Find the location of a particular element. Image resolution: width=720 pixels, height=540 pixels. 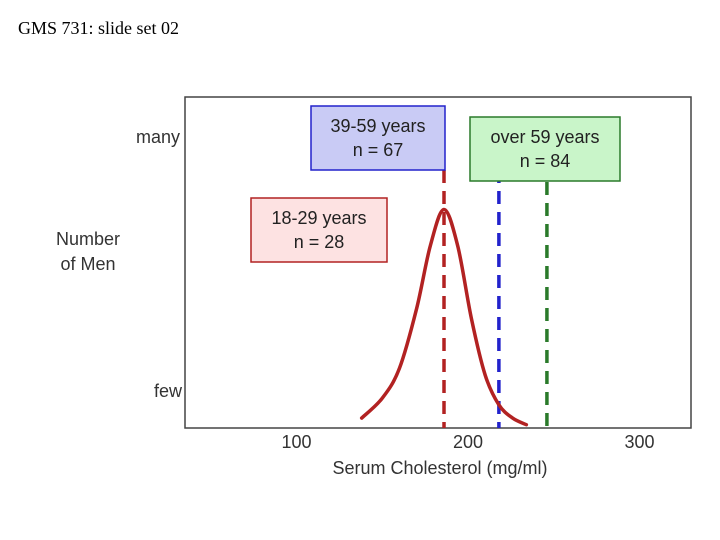

group-box-39-59: 39-59 years n = 67 is located at coordinates (378, 138).